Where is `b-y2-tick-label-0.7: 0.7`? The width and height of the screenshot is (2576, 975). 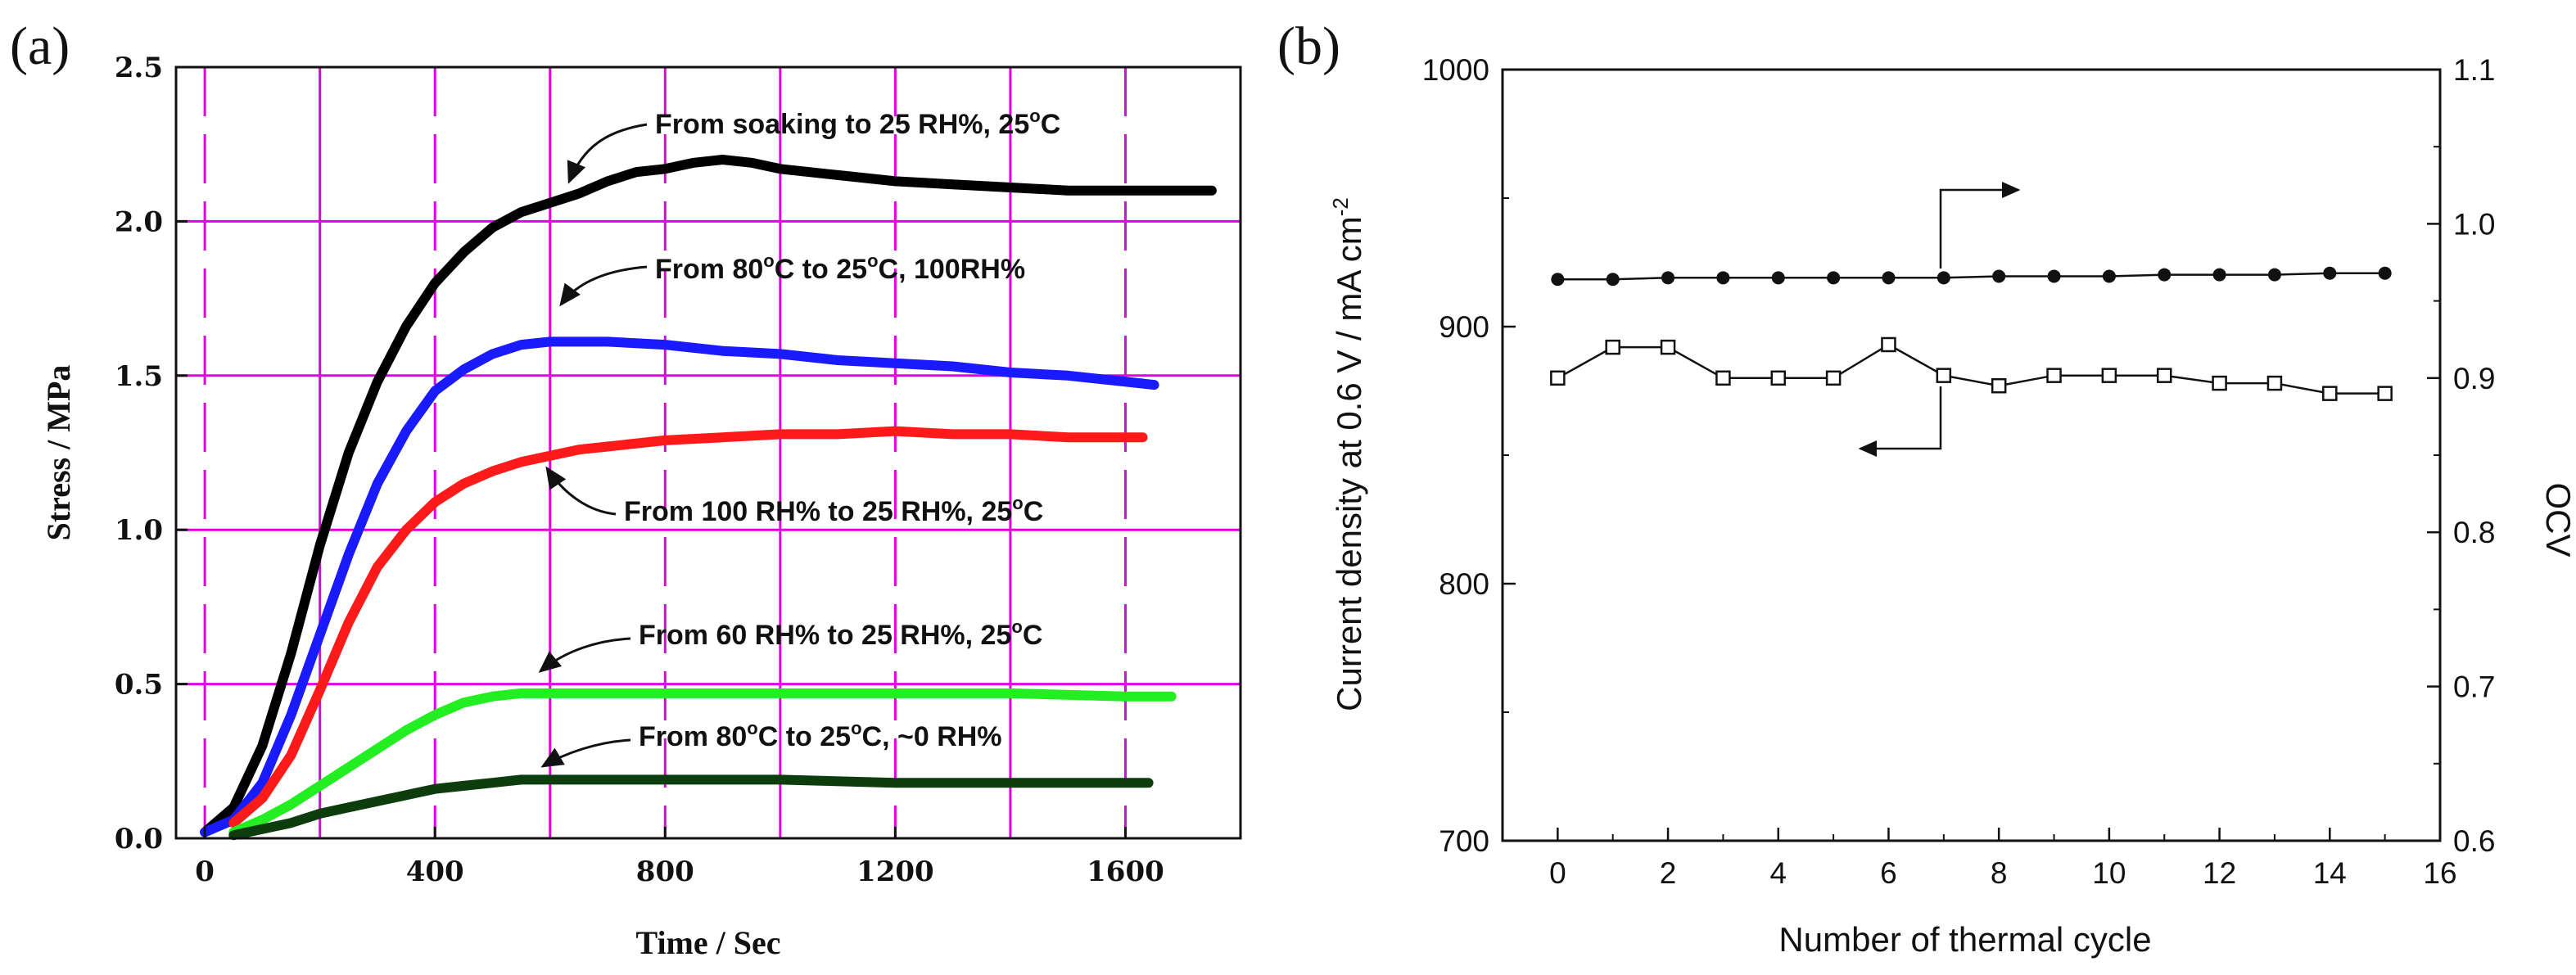
b-y2-tick-label-0.7: 0.7 is located at coordinates (2474, 687).